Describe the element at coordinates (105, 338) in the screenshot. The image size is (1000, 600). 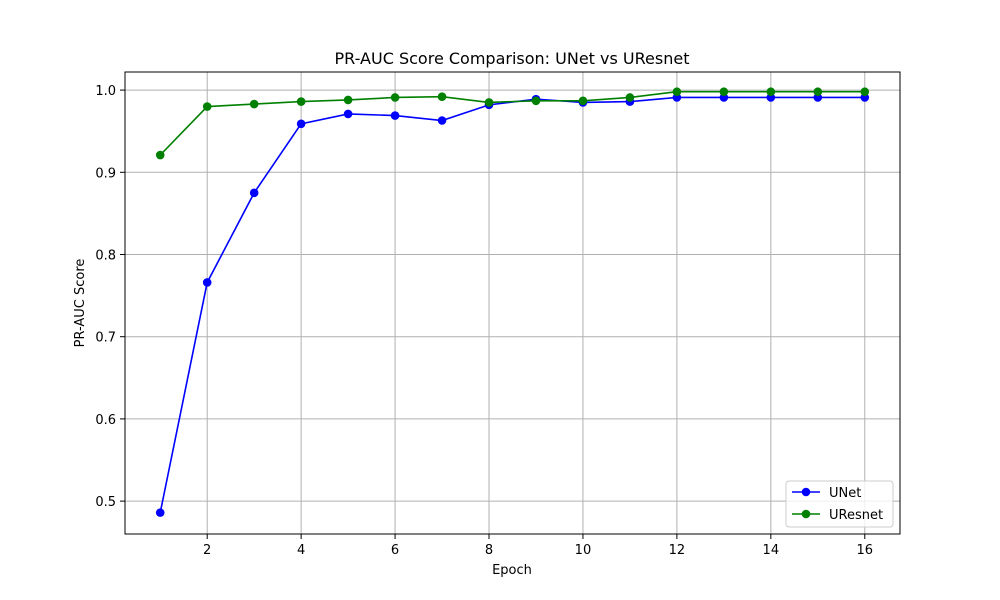
I see `y-tick-label: 0.7` at that location.